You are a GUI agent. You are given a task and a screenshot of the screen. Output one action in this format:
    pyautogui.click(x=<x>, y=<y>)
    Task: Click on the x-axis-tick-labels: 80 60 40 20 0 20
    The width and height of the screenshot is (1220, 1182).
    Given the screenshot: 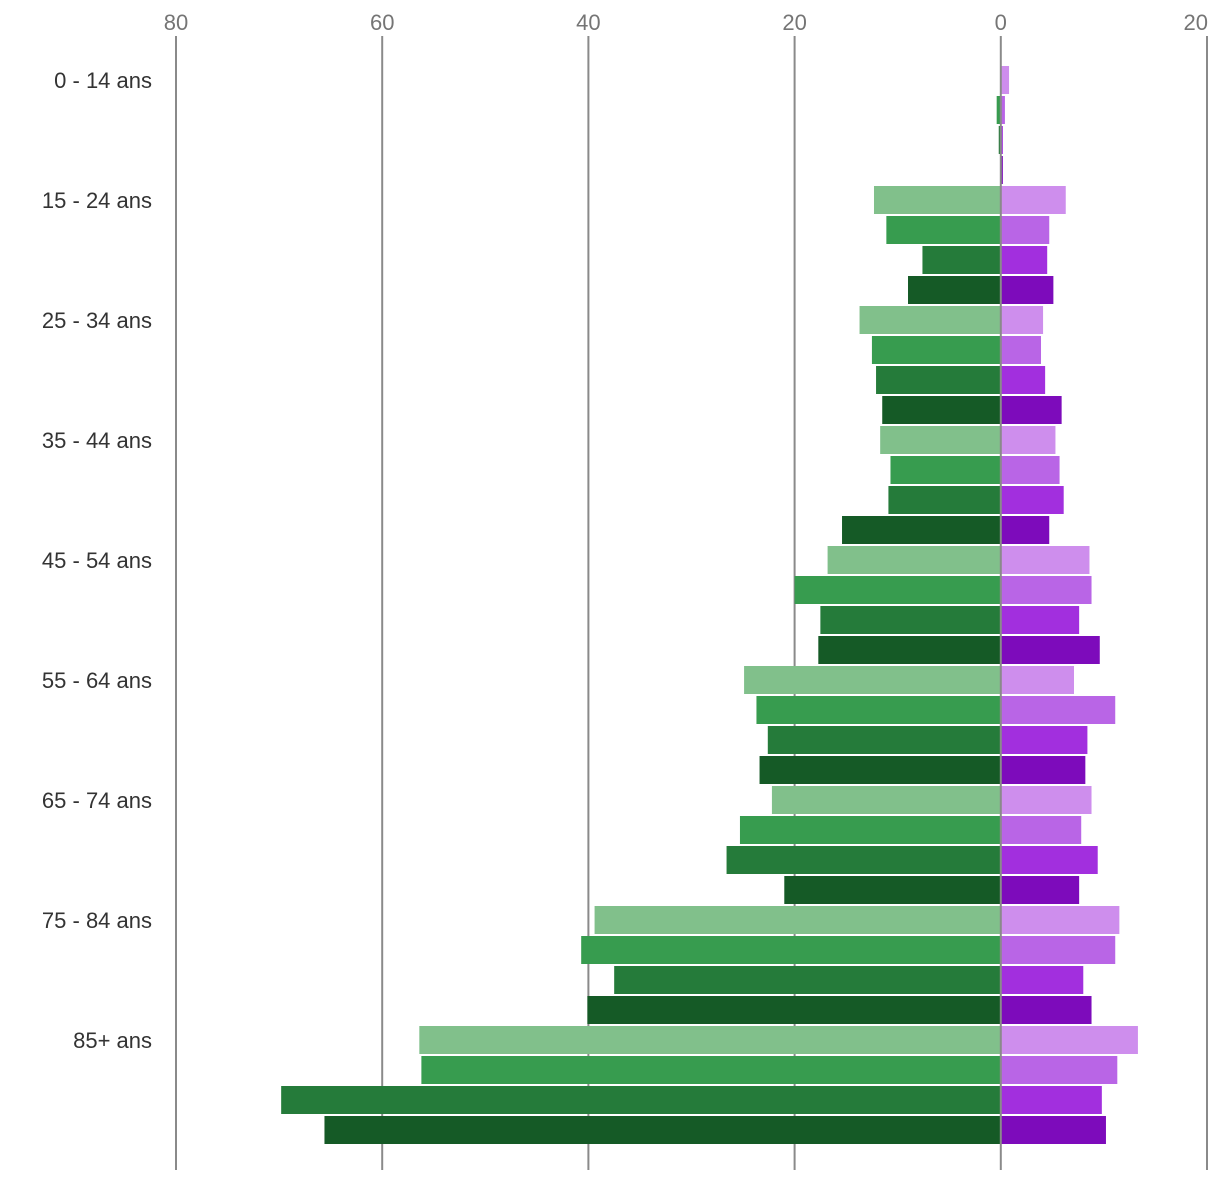 What is the action you would take?
    pyautogui.click(x=686, y=22)
    